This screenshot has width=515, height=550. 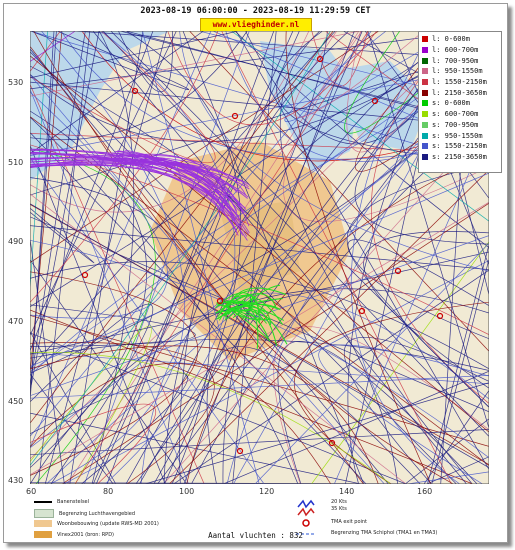 What do you see at coordinates (16, 162) in the screenshot?
I see `y-tick-label: 510` at bounding box center [16, 162].